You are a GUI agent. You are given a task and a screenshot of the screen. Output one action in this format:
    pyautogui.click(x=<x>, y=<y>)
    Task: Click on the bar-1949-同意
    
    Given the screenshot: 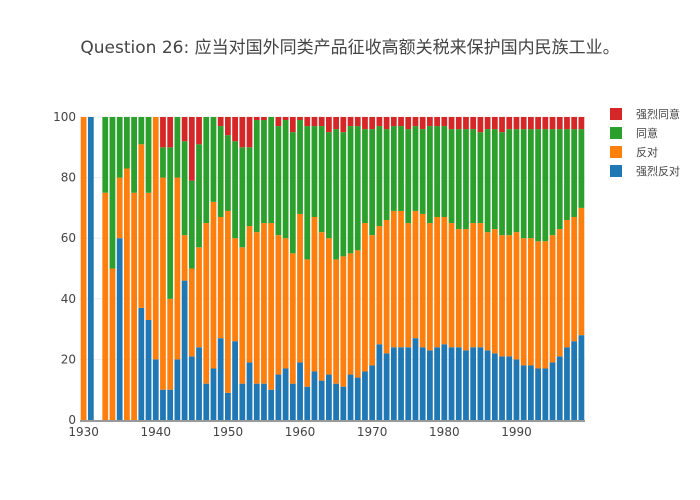 What is the action you would take?
    pyautogui.click(x=220, y=171)
    